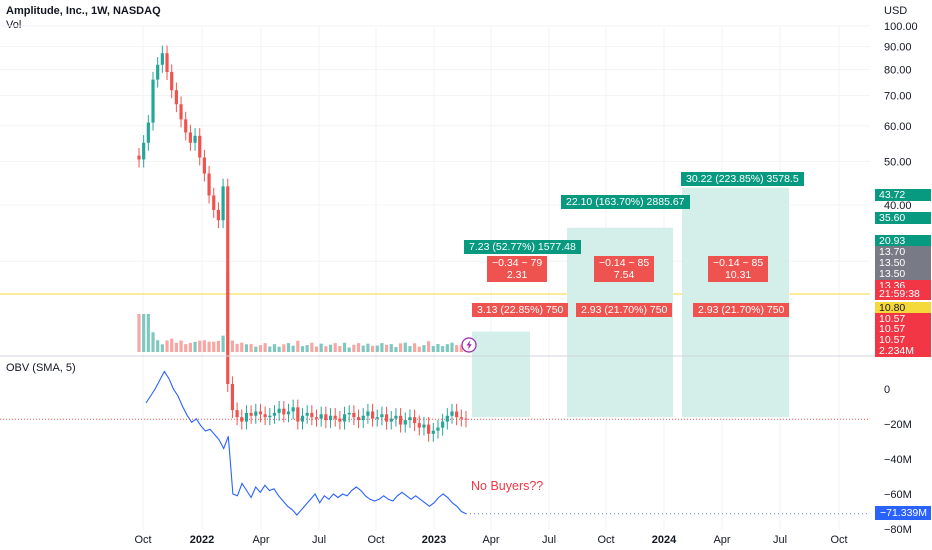 Image resolution: width=932 pixels, height=550 pixels. Describe the element at coordinates (898, 425) in the screenshot. I see `obv-tick-label: −20M` at that location.